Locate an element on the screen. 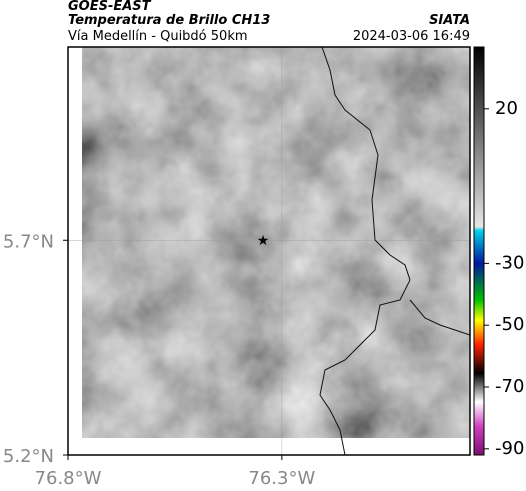 Image resolution: width=526 pixels, height=491 pixels. source: GOES-EAST is located at coordinates (110, 7).